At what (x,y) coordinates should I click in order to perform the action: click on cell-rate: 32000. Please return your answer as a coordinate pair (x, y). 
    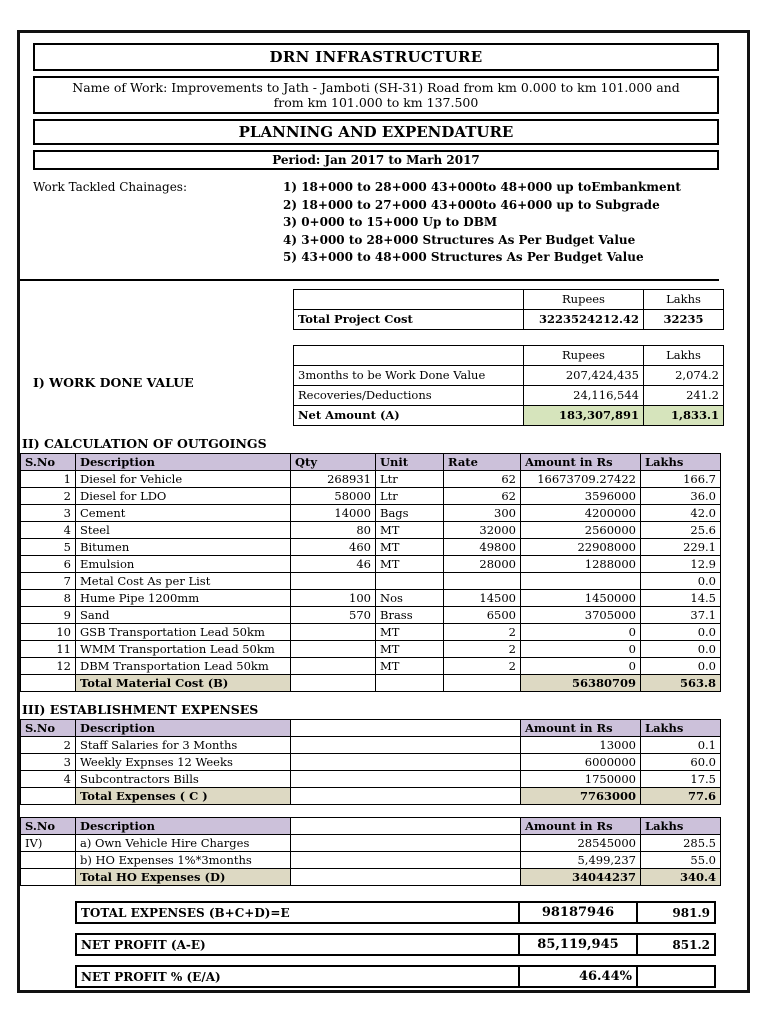
    Looking at the image, I should click on (482, 529).